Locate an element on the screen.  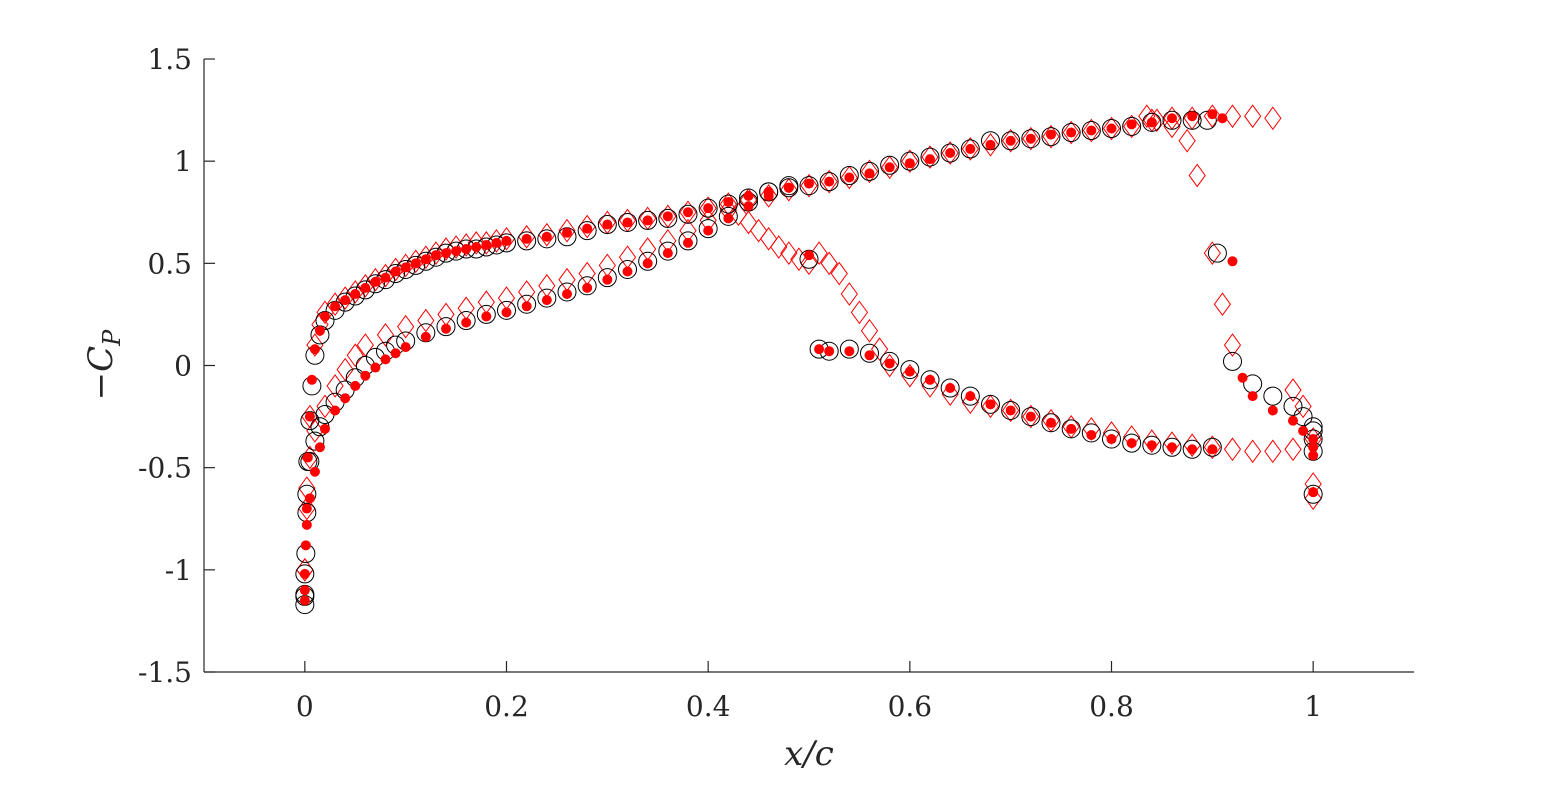
y-axis-title: −CP is located at coordinates (103, 365).